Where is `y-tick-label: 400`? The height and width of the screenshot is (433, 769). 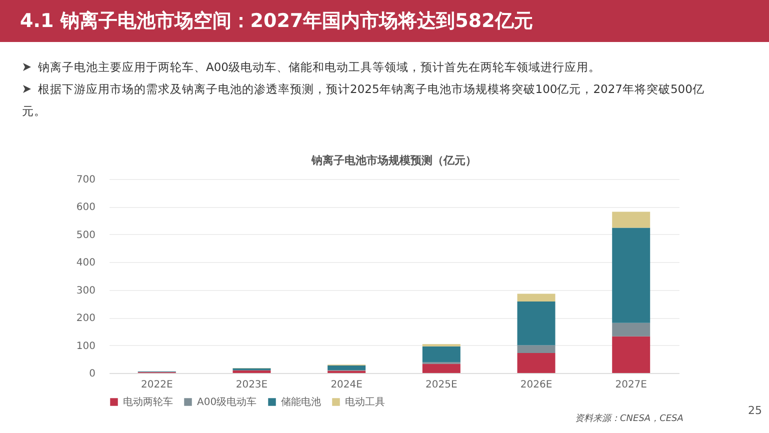
y-tick-label: 400 is located at coordinates (86, 263).